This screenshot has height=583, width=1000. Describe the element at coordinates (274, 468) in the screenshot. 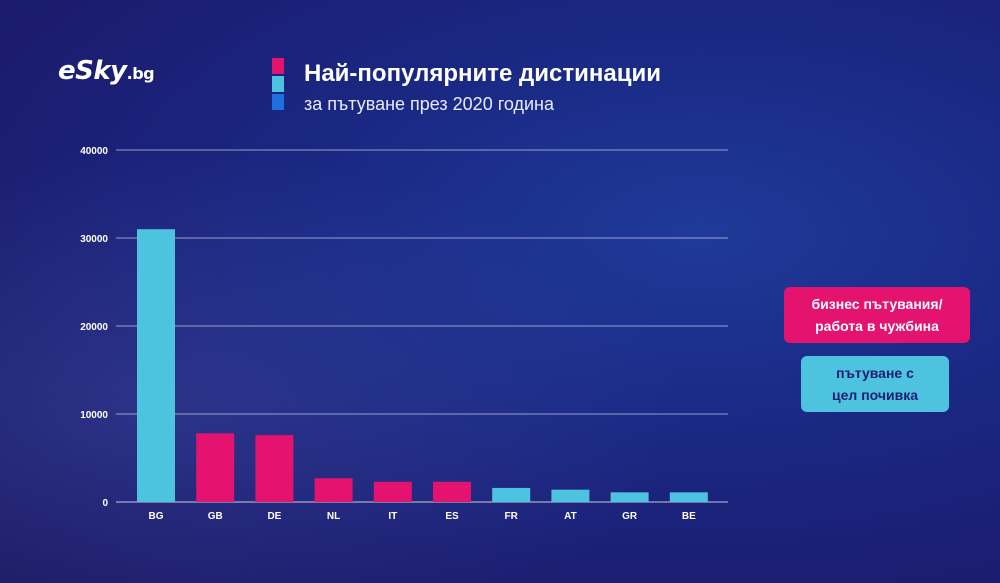

I see `bar-de` at that location.